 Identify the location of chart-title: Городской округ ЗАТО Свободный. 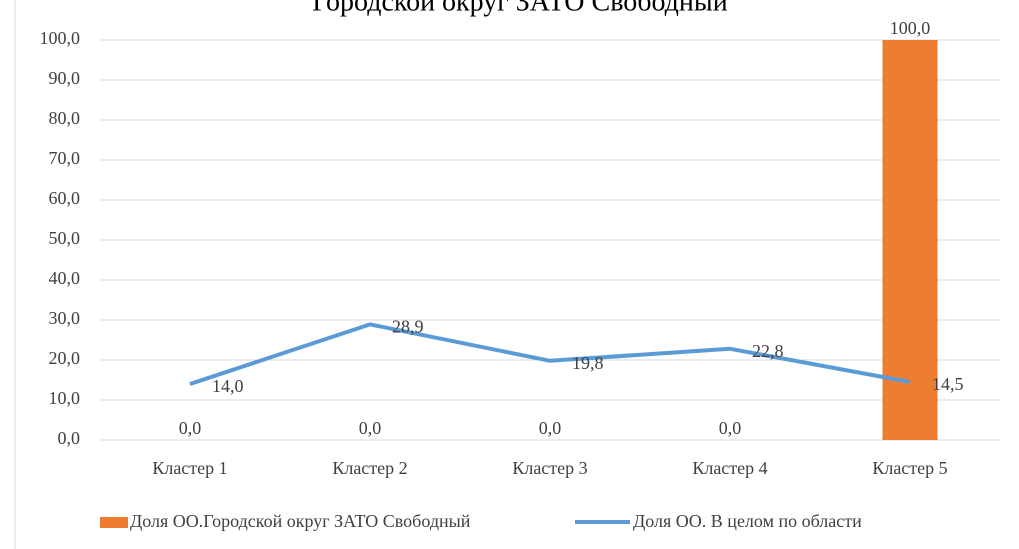
(519, 8).